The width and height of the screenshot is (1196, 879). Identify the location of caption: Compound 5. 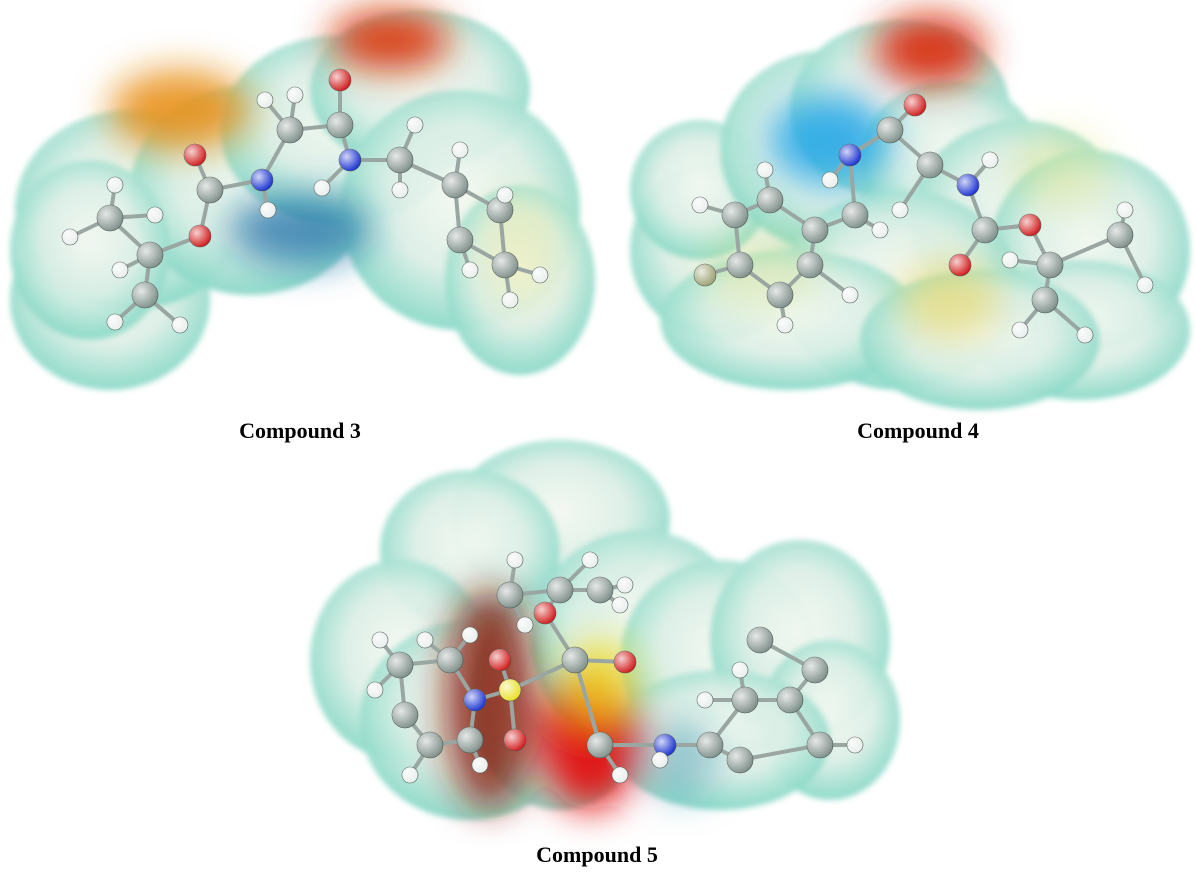
(597, 854).